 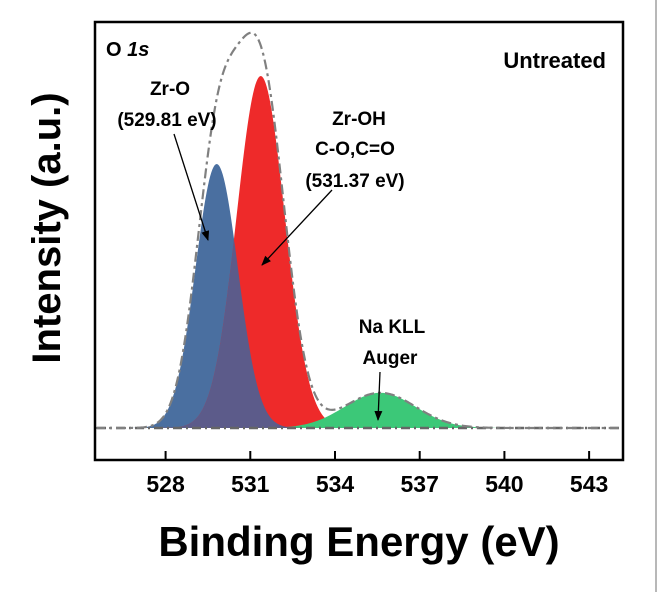 What do you see at coordinates (335, 484) in the screenshot?
I see `x-tick-label-534: 534` at bounding box center [335, 484].